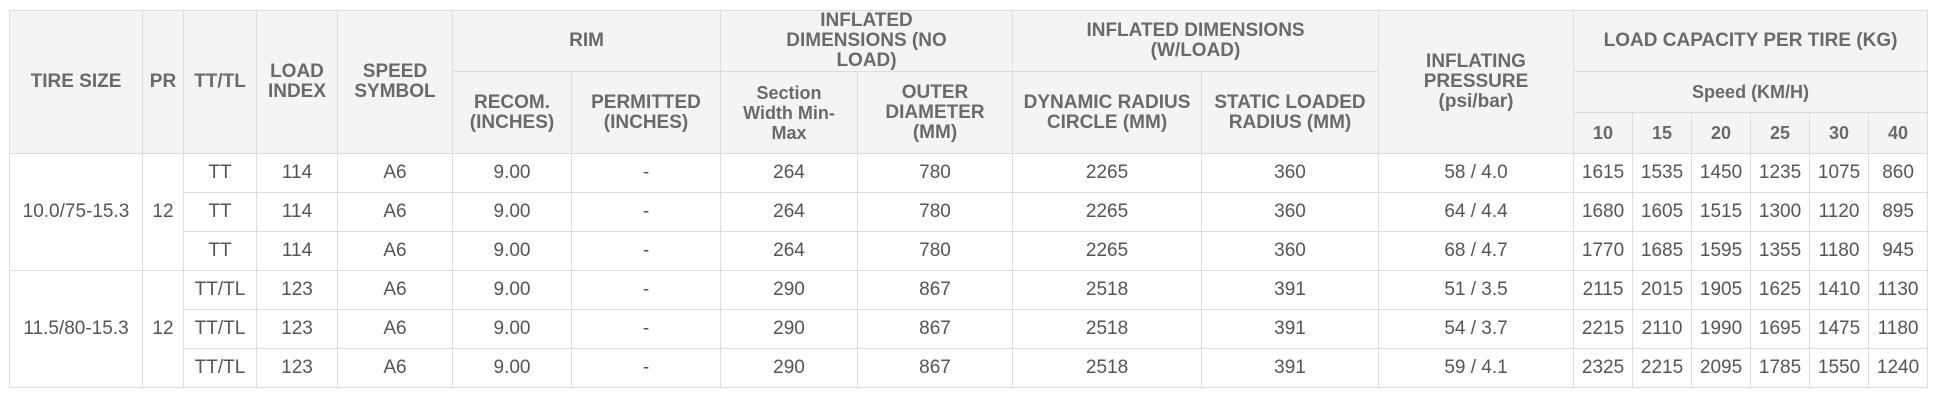 This screenshot has height=404, width=1936. I want to click on header-cell: DYNAMIC RADIUS CIRCLE (MM), so click(1107, 112).